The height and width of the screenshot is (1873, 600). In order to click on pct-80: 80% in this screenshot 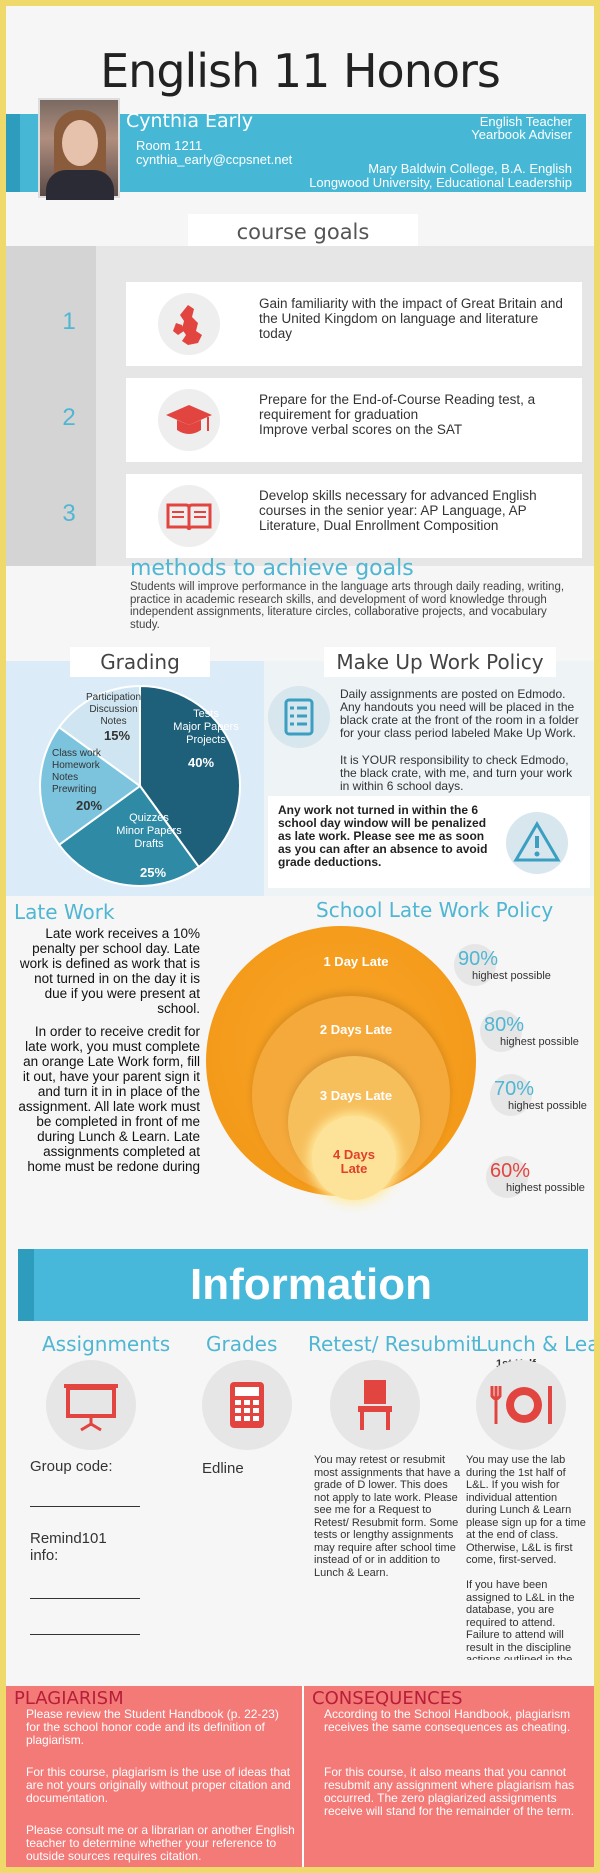, I will do `click(504, 1025)`.